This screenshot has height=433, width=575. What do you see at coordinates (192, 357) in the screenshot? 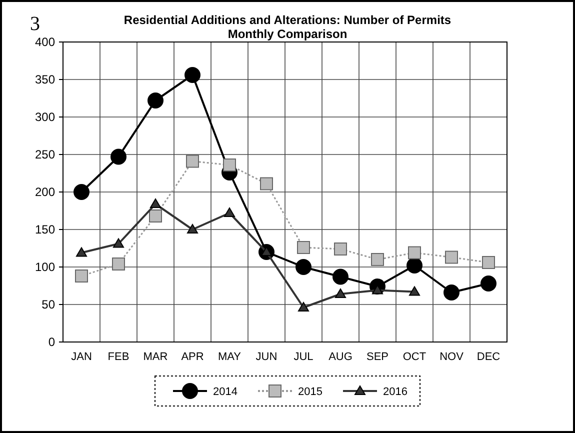
I see `x-tick-label: APR` at bounding box center [192, 357].